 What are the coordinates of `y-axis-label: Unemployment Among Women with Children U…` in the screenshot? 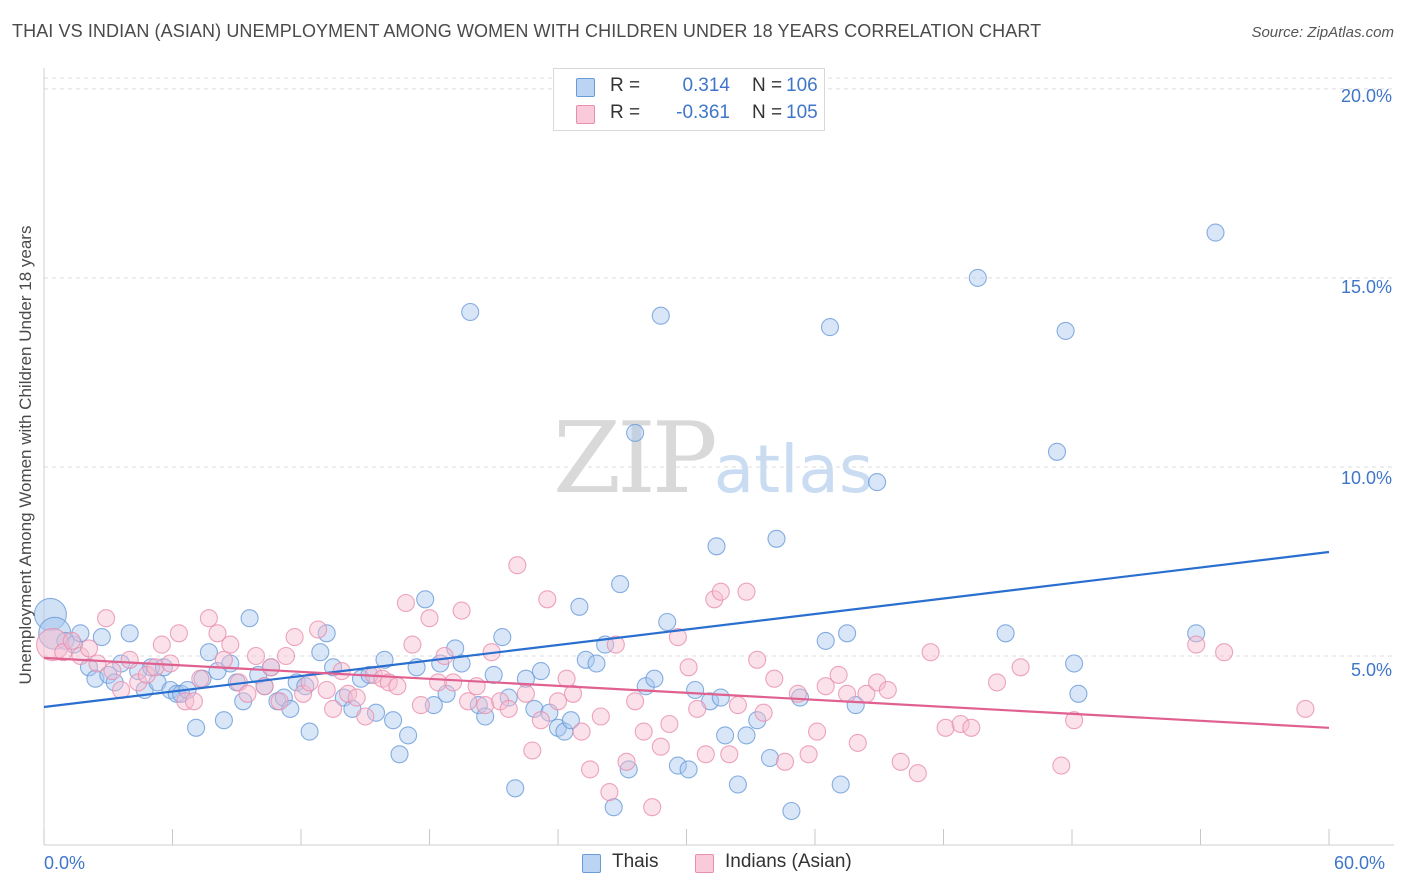 It's located at (25, 455).